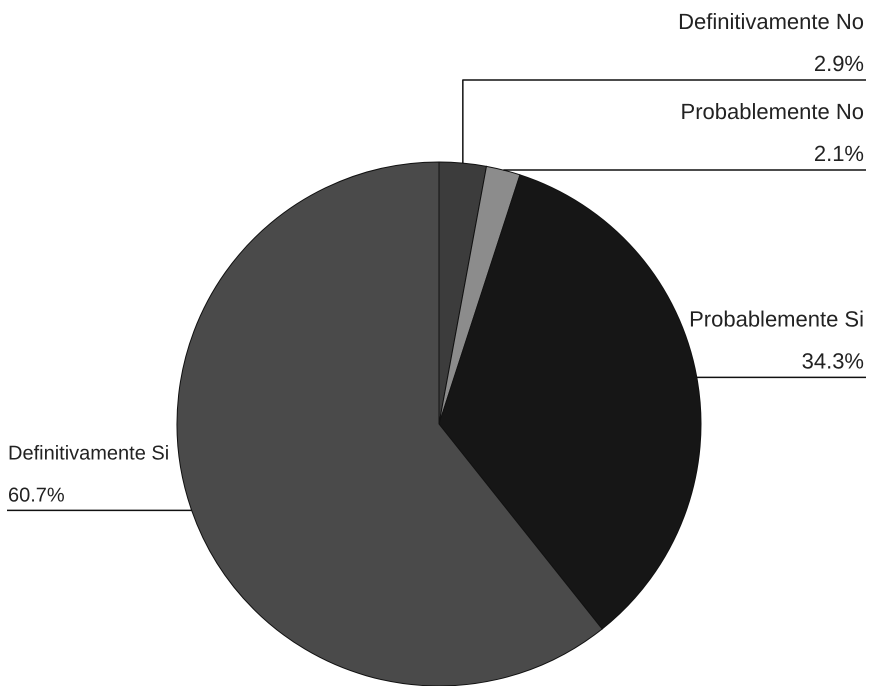 The image size is (871, 686). What do you see at coordinates (89, 453) in the screenshot?
I see `slice-label: Definitivamente Si` at bounding box center [89, 453].